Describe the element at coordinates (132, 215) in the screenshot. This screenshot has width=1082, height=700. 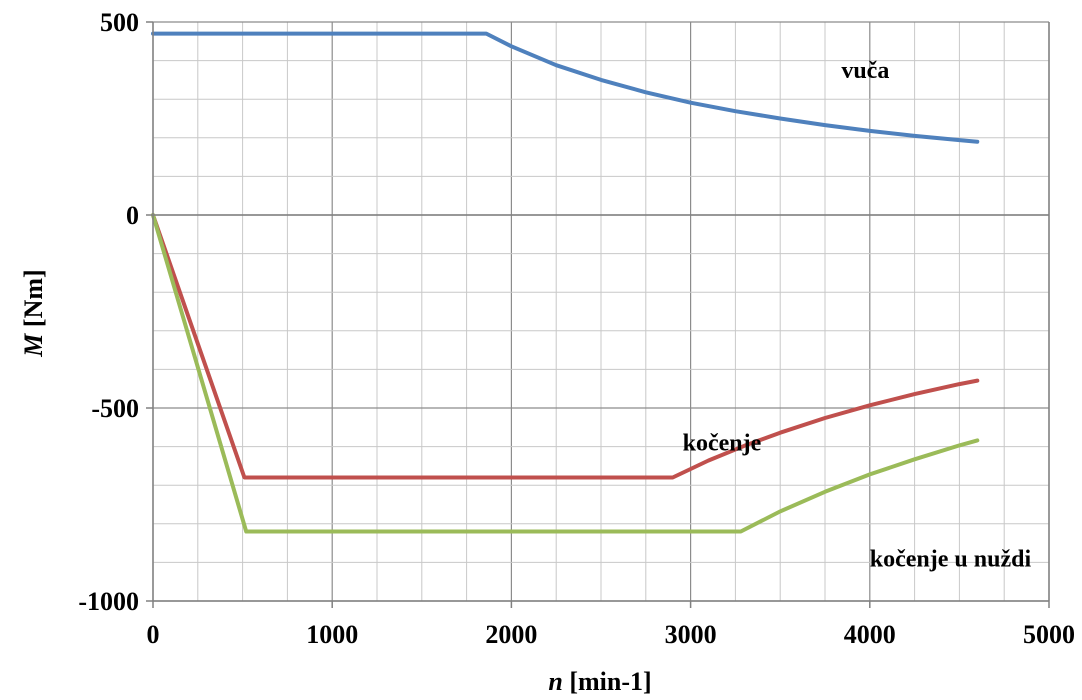
I see `y-tick-label: 0` at that location.